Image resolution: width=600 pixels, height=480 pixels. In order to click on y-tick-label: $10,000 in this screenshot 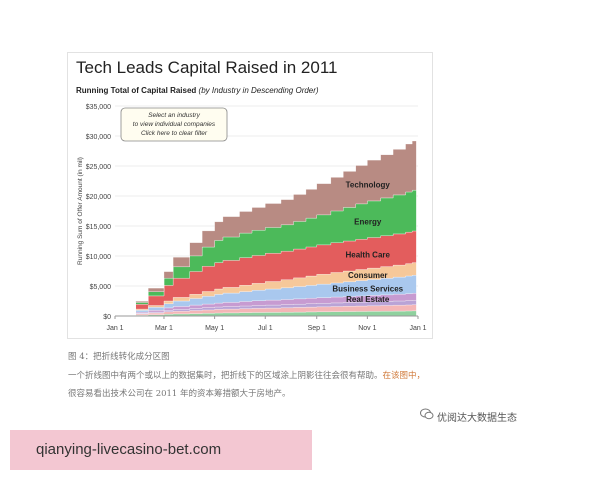, I will do `click(98, 257)`.